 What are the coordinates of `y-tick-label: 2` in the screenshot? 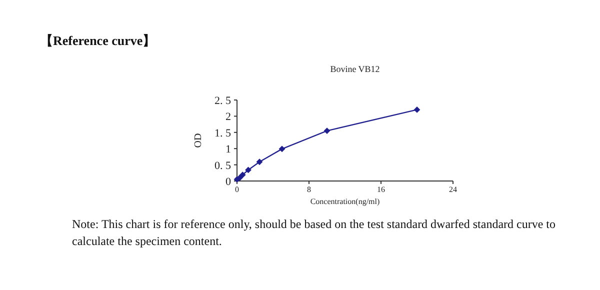 It's located at (228, 117).